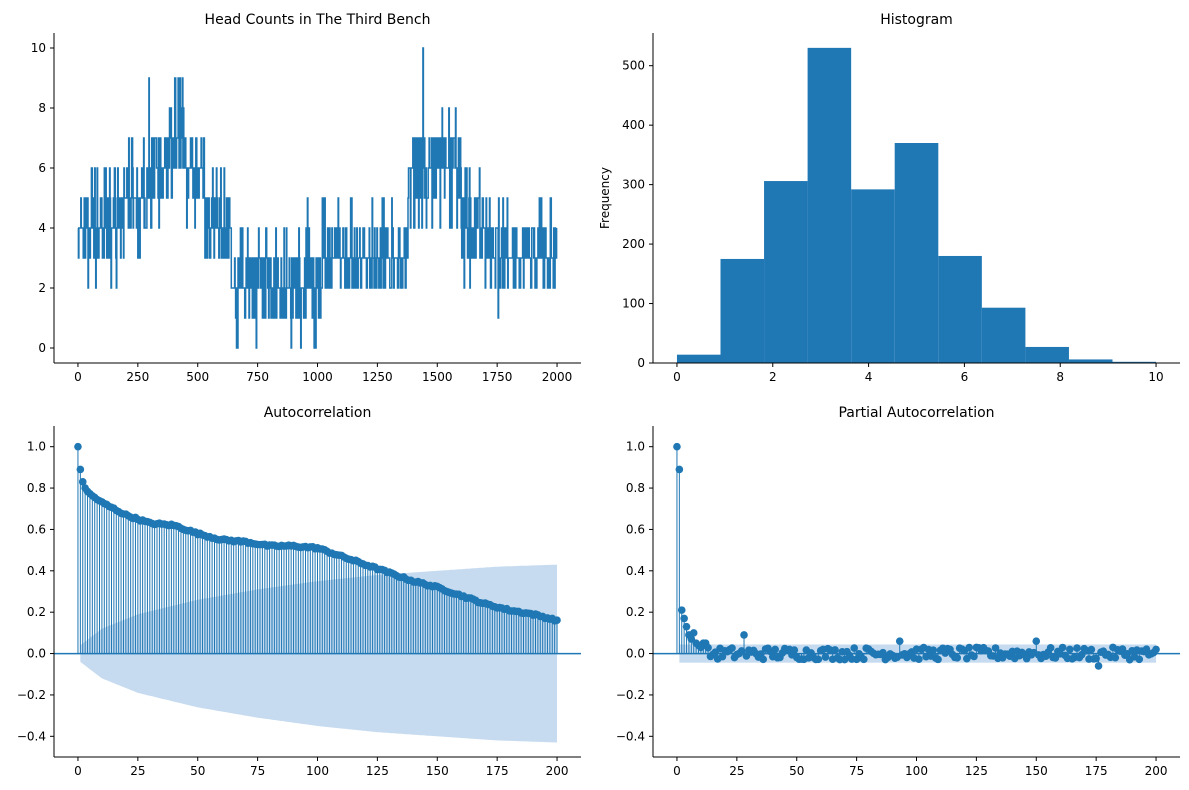 The width and height of the screenshot is (1189, 790). Describe the element at coordinates (916, 20) in the screenshot. I see `chart-title: Histogram` at that location.